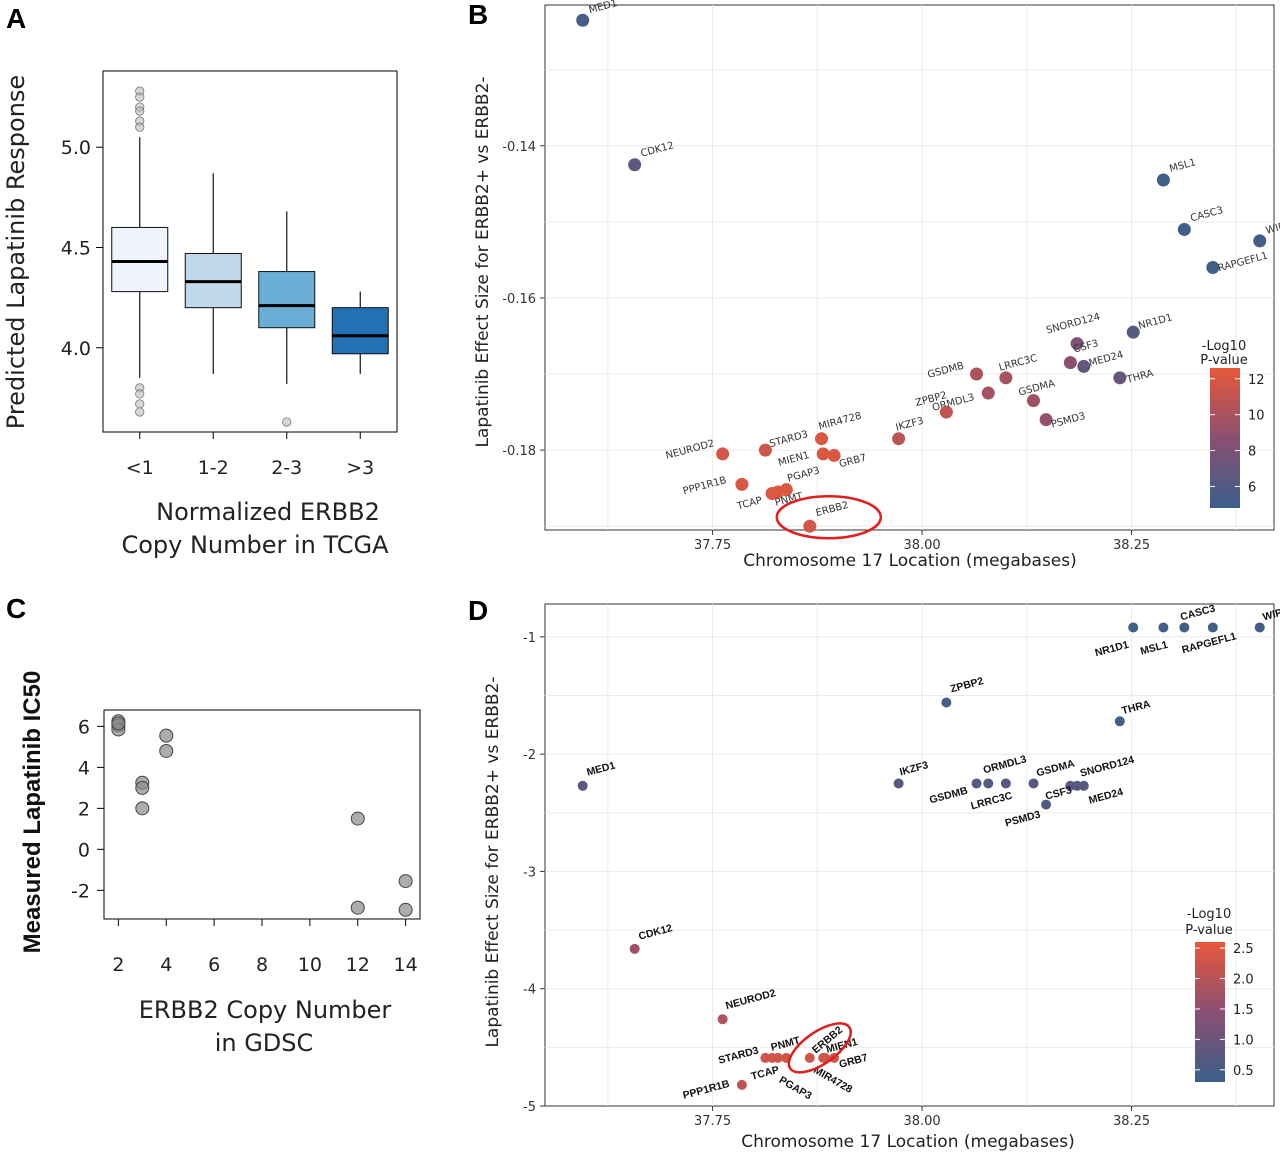 The width and height of the screenshot is (1280, 1156). What do you see at coordinates (166, 965) in the screenshot?
I see `x-tick-label: 4` at bounding box center [166, 965].